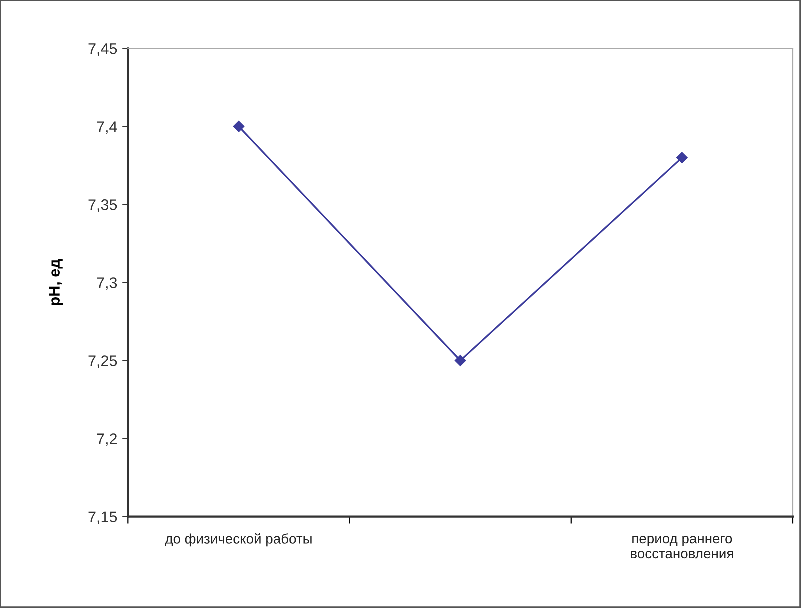 The width and height of the screenshot is (801, 608). What do you see at coordinates (107, 284) in the screenshot?
I see `y-tick-label: 7,3` at bounding box center [107, 284].